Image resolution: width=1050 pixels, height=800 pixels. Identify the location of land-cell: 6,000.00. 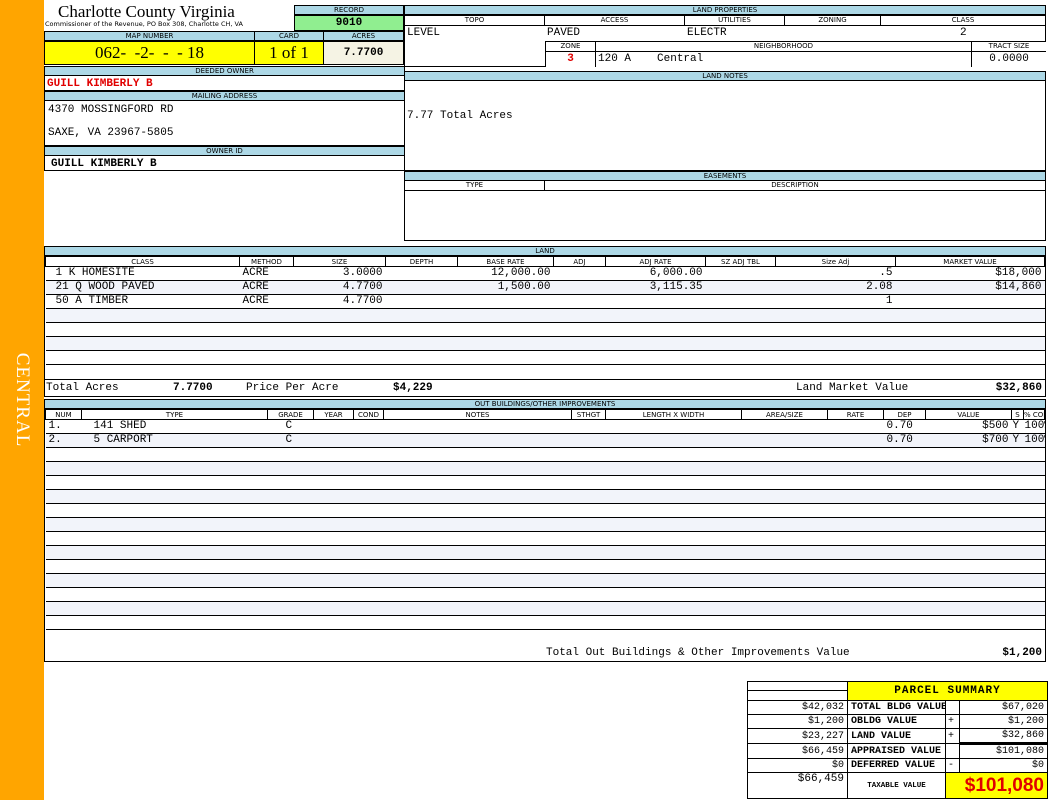
(655, 273).